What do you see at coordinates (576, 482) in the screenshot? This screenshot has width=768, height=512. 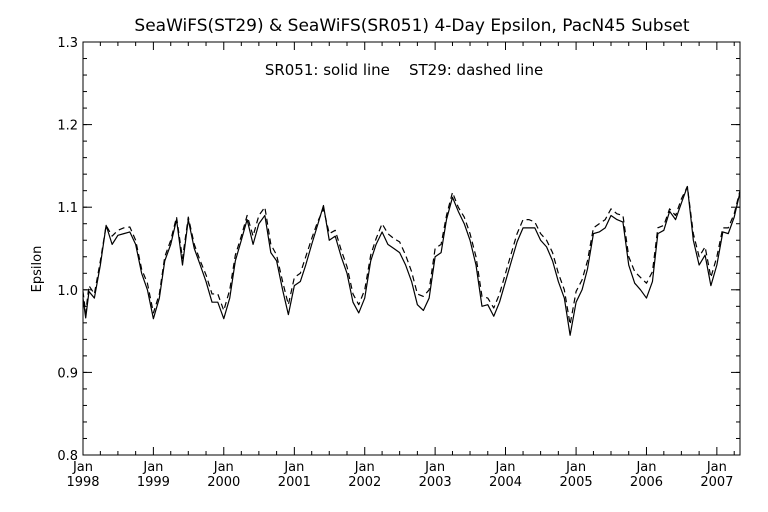 I see `x-tick-label-year: 2005` at bounding box center [576, 482].